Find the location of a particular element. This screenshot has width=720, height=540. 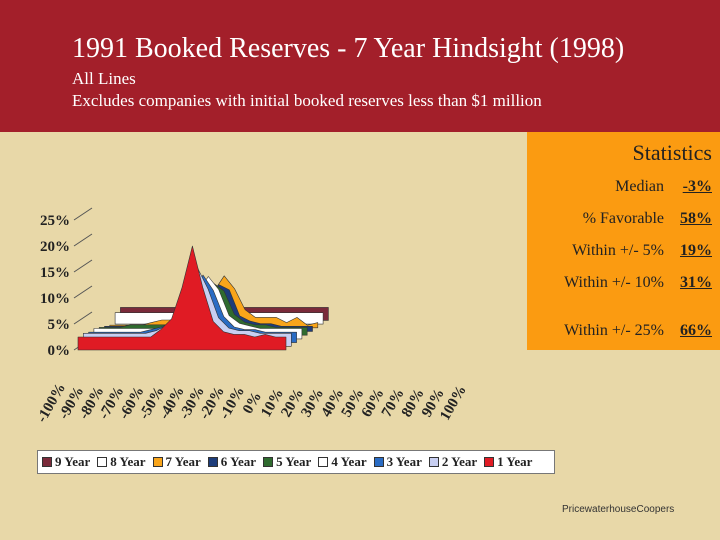

subtitle-line-1: All Lines is located at coordinates (104, 78).